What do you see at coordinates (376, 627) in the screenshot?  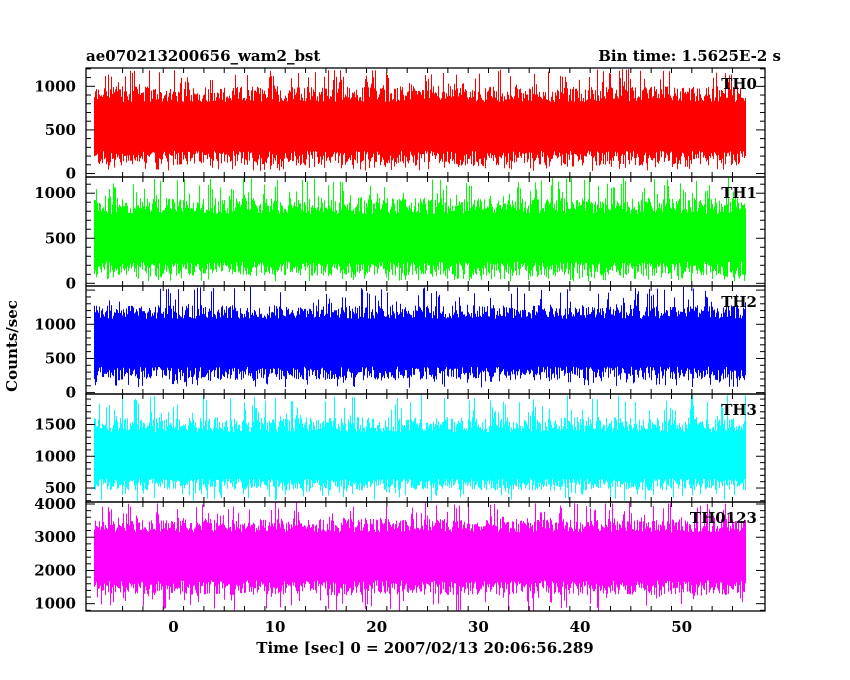 I see `x-tick-label: 20` at bounding box center [376, 627].